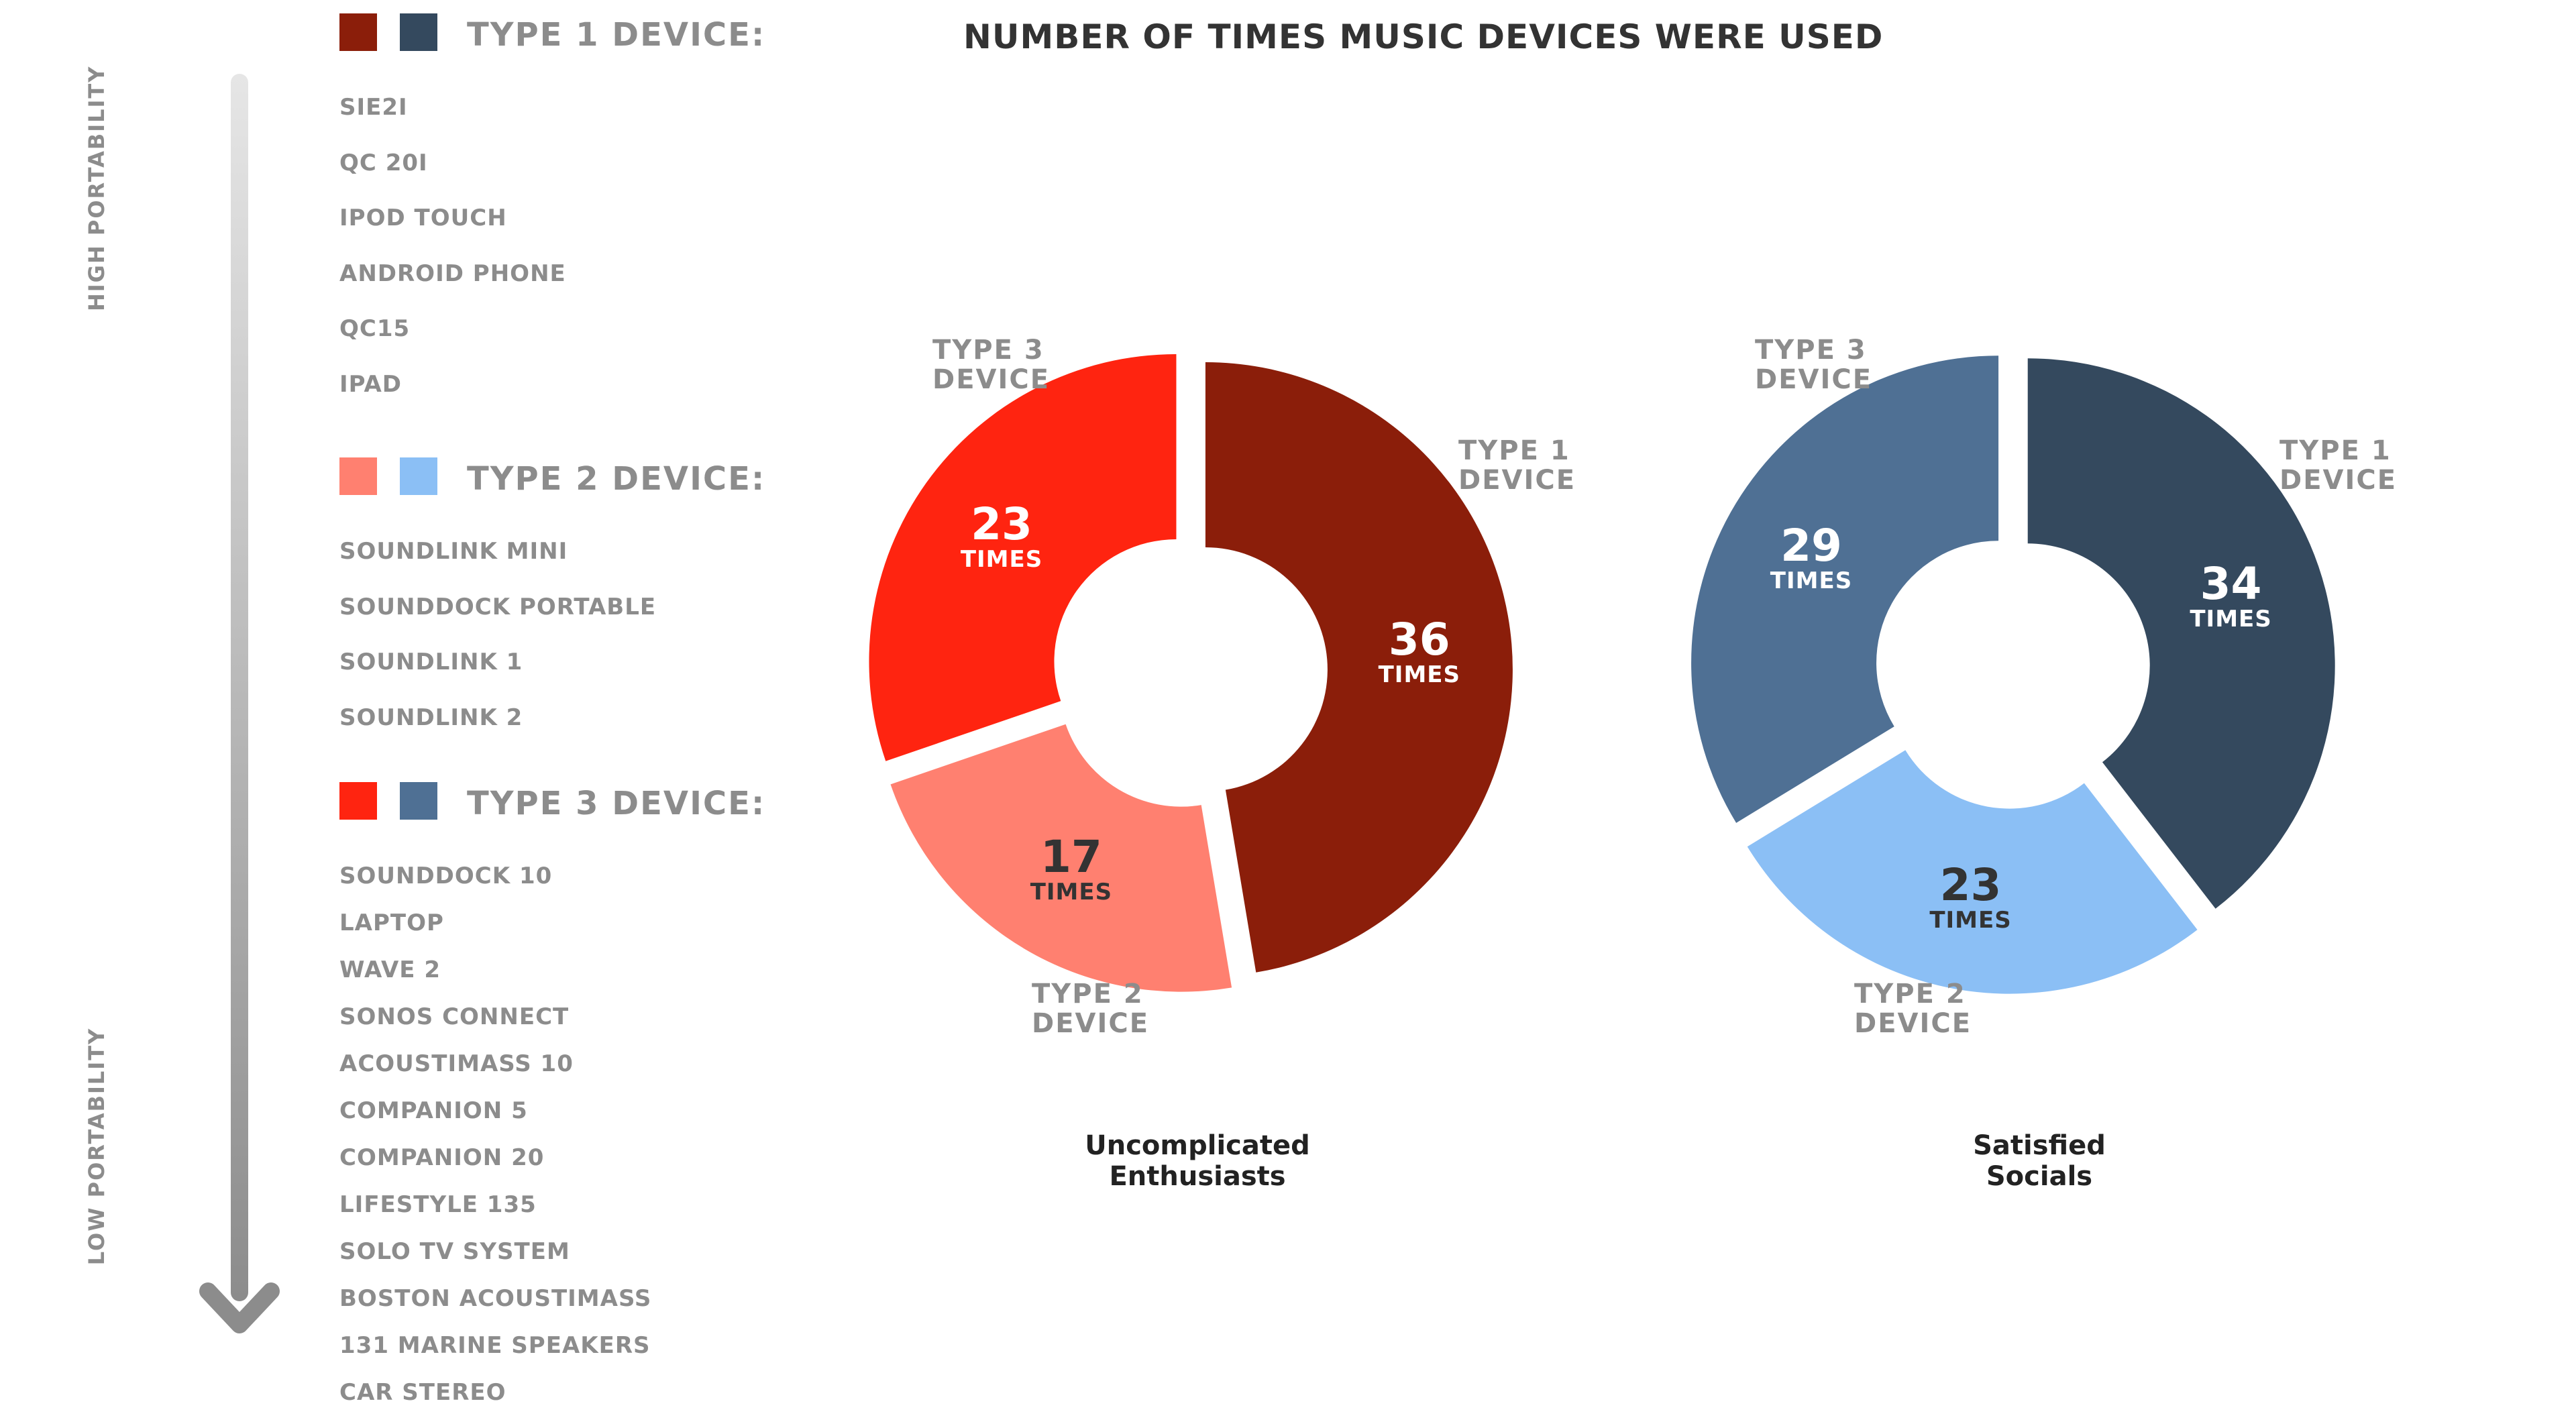 The width and height of the screenshot is (2576, 1426). I want to click on chart-title: NUMBER OF TIMES MUSIC DEVICES WERE USED, so click(1423, 36).